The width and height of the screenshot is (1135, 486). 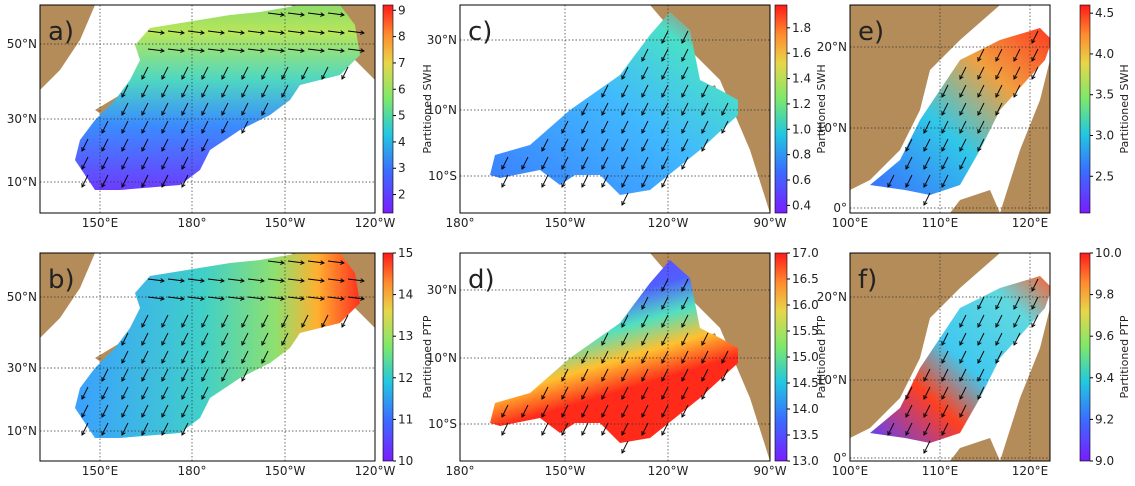 I want to click on colorbar-tick-label: 14.0, so click(x=805, y=409).